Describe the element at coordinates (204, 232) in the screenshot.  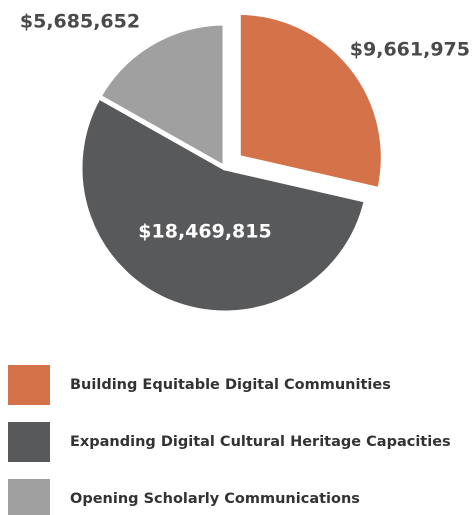
I see `value-label: $18,469,815` at that location.